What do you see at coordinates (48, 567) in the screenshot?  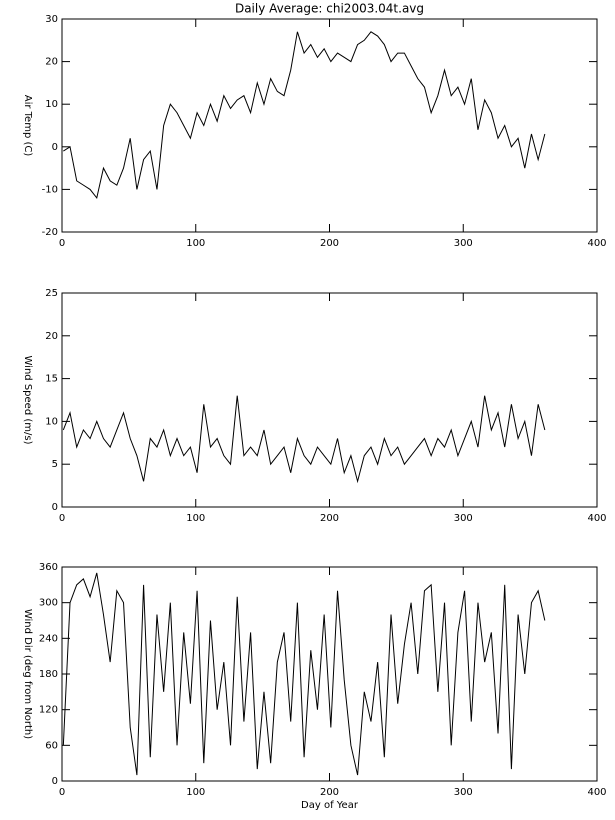 I see `y-tick-label: 360` at bounding box center [48, 567].